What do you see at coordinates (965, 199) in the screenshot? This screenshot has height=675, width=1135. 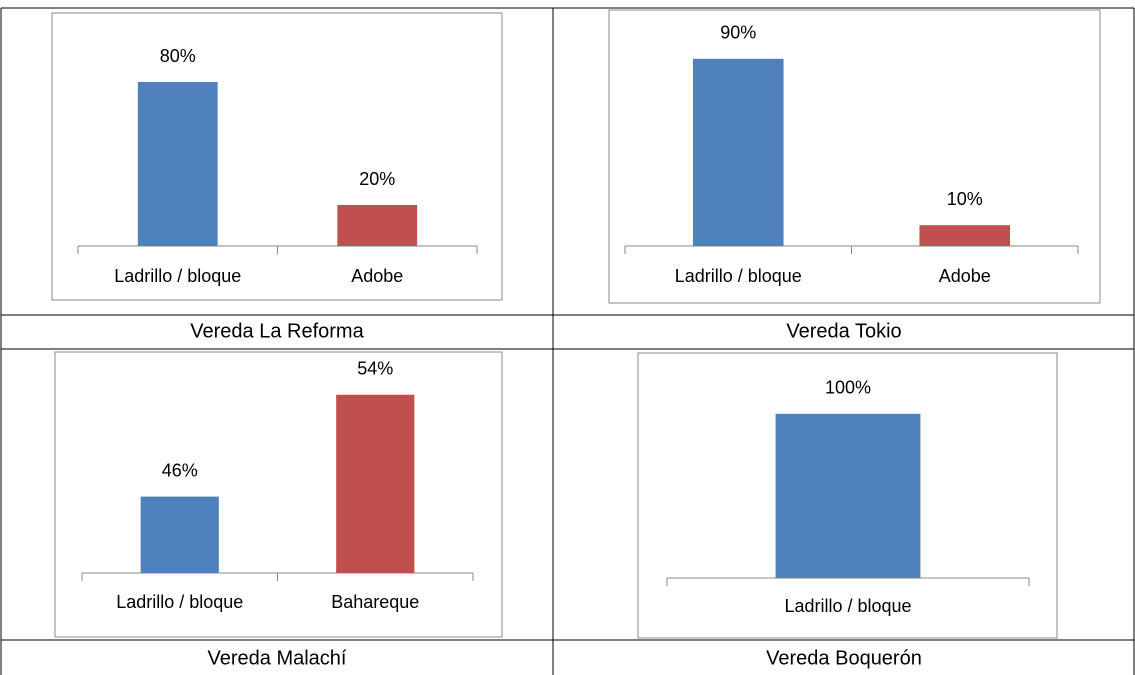 I see `data-label: 10%` at bounding box center [965, 199].